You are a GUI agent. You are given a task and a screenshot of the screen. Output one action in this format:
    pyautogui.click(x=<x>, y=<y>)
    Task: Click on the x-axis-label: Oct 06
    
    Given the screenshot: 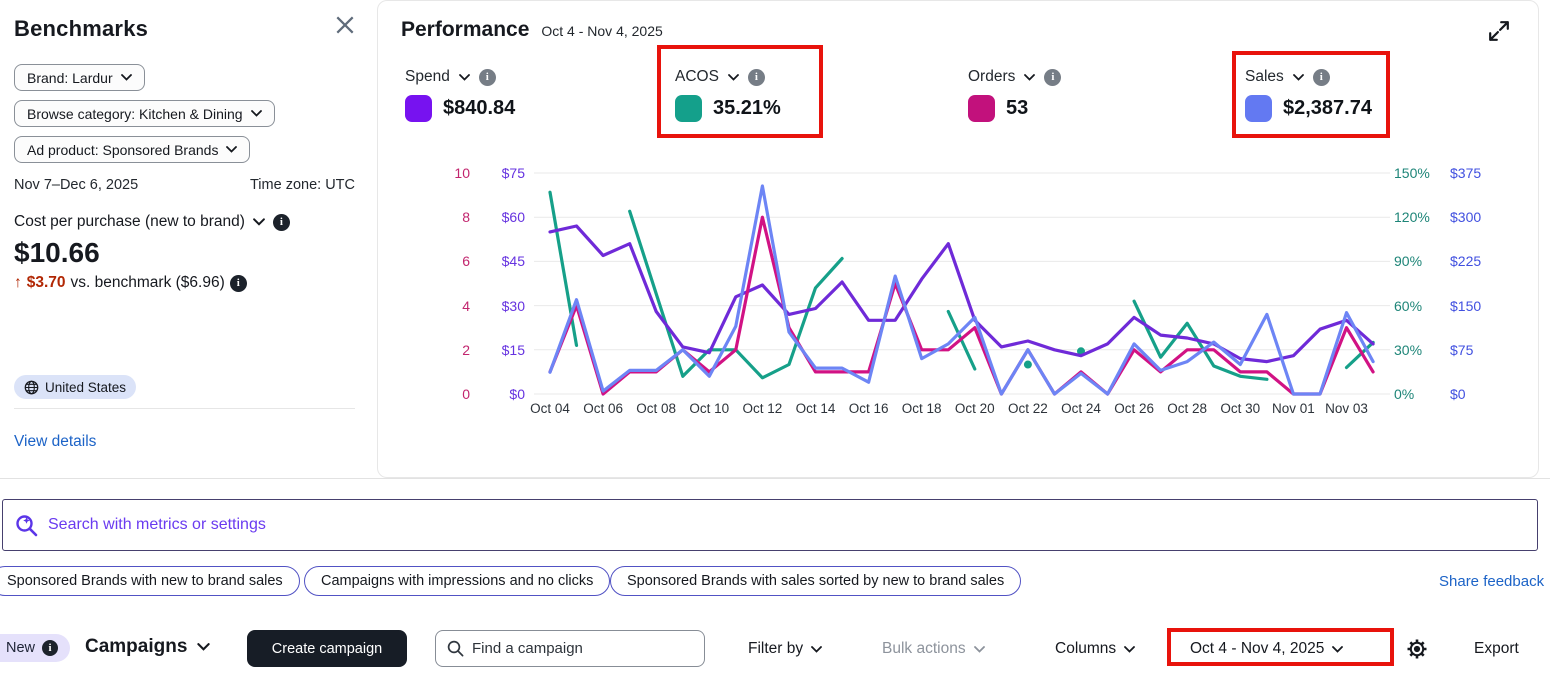 What is the action you would take?
    pyautogui.click(x=603, y=408)
    